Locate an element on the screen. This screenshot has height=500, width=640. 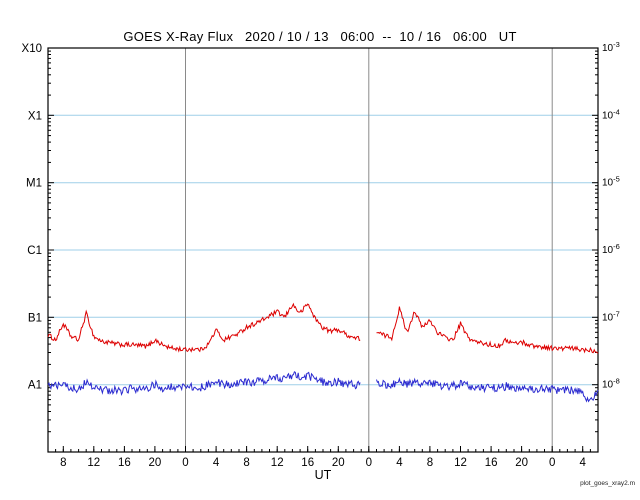
y-left-label-X1: X1 is located at coordinates (35, 116).